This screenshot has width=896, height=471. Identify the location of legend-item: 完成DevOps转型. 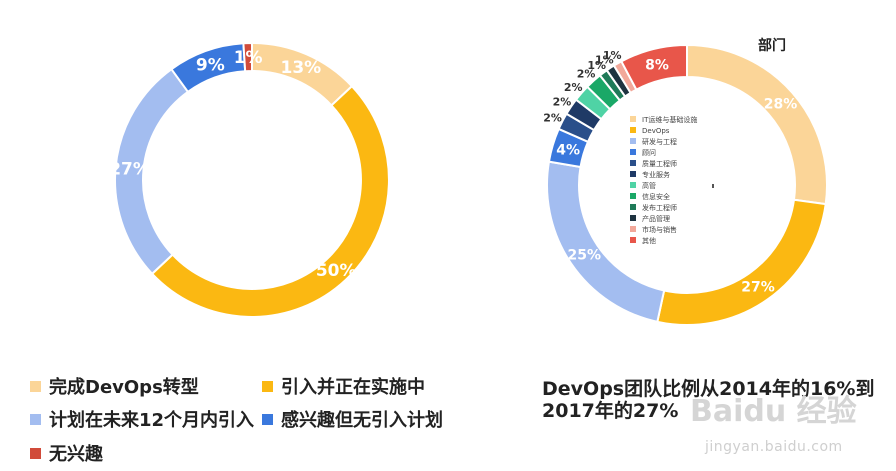
(114, 386).